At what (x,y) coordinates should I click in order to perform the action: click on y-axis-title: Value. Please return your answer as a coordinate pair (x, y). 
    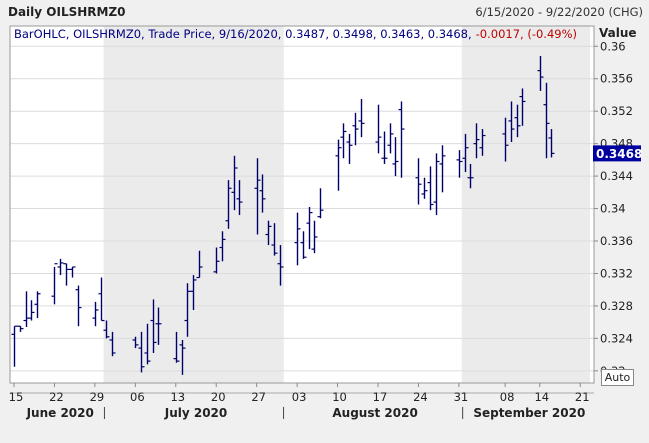
    Looking at the image, I should click on (618, 33).